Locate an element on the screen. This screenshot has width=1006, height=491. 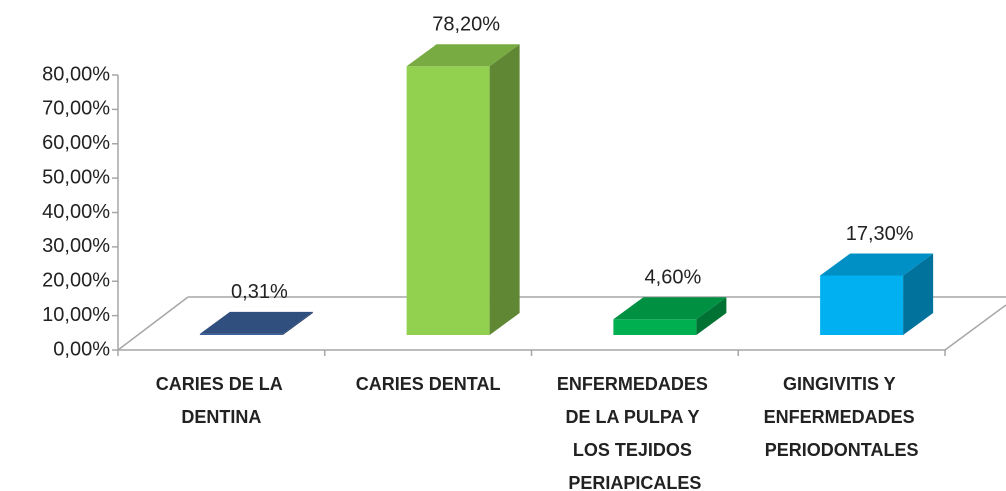
y-tick-label: 20,00% is located at coordinates (76, 281).